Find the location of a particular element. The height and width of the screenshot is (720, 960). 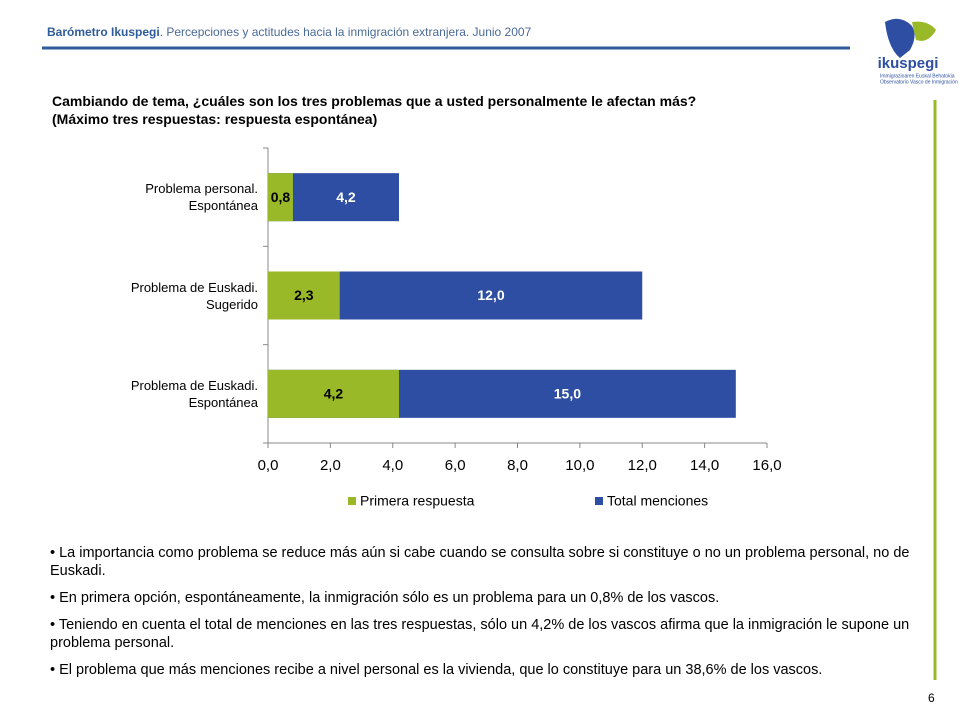

x-tick-label: 6,0 is located at coordinates (455, 465).